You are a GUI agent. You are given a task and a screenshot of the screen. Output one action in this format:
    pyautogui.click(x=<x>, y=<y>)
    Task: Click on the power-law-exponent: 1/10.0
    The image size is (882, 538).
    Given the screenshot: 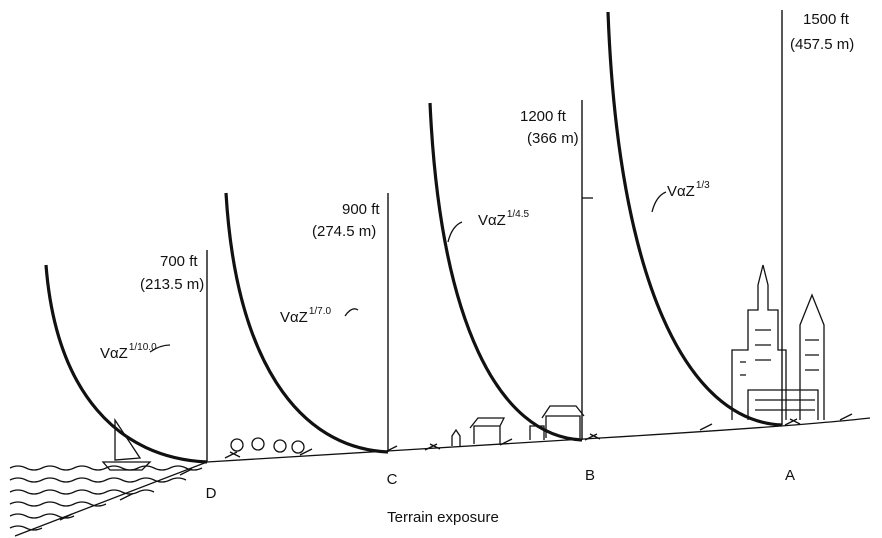 What is the action you would take?
    pyautogui.click(x=143, y=347)
    